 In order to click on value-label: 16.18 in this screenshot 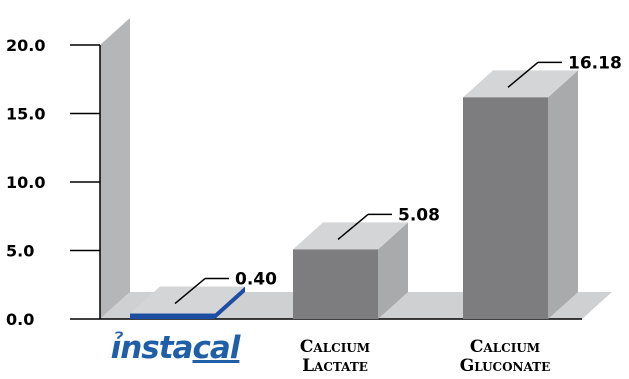, I will do `click(595, 63)`.